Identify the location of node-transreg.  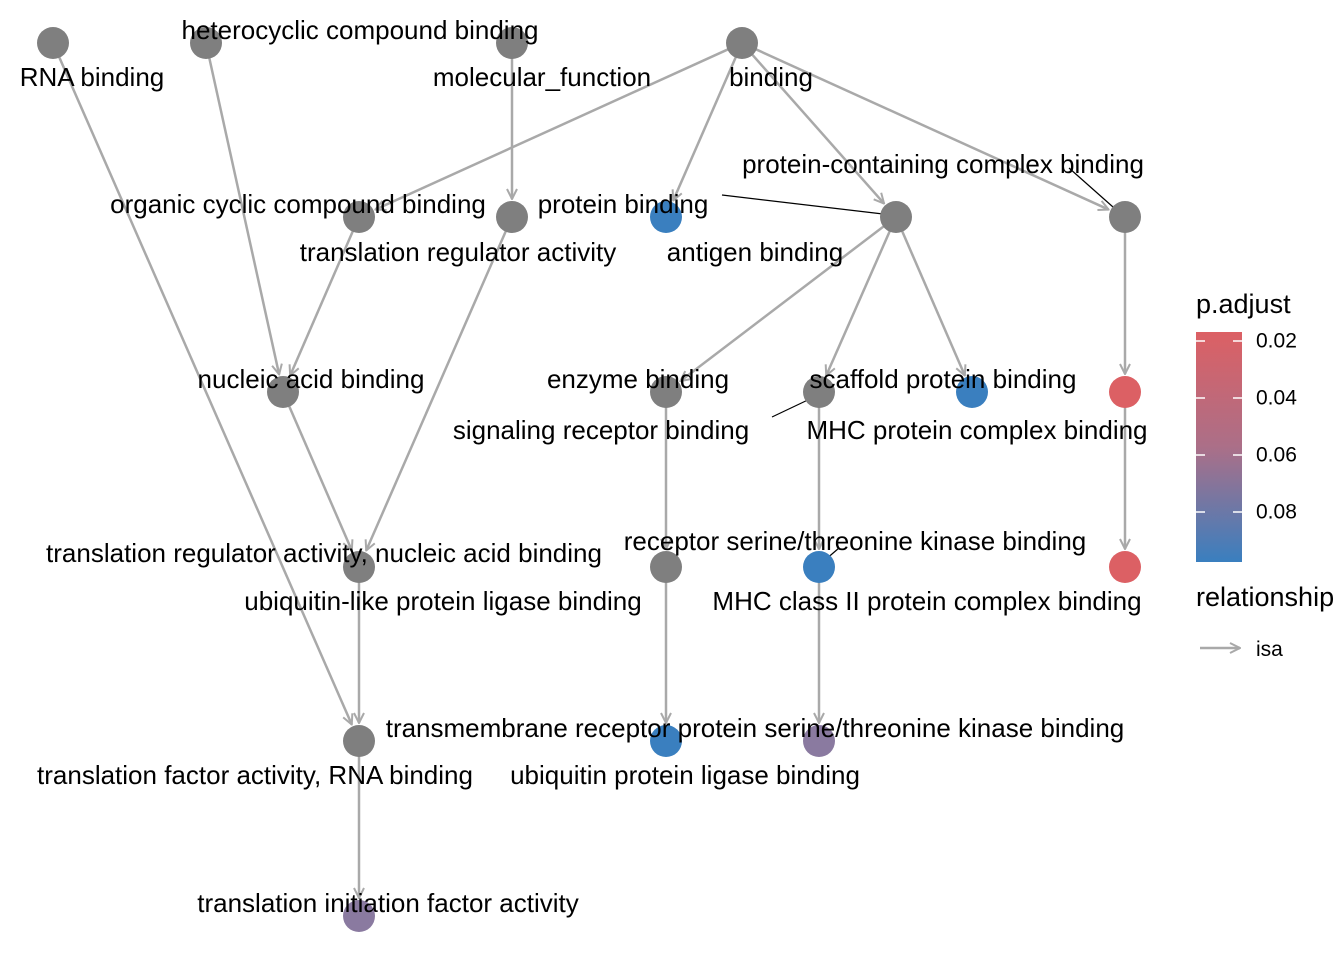
(512, 217).